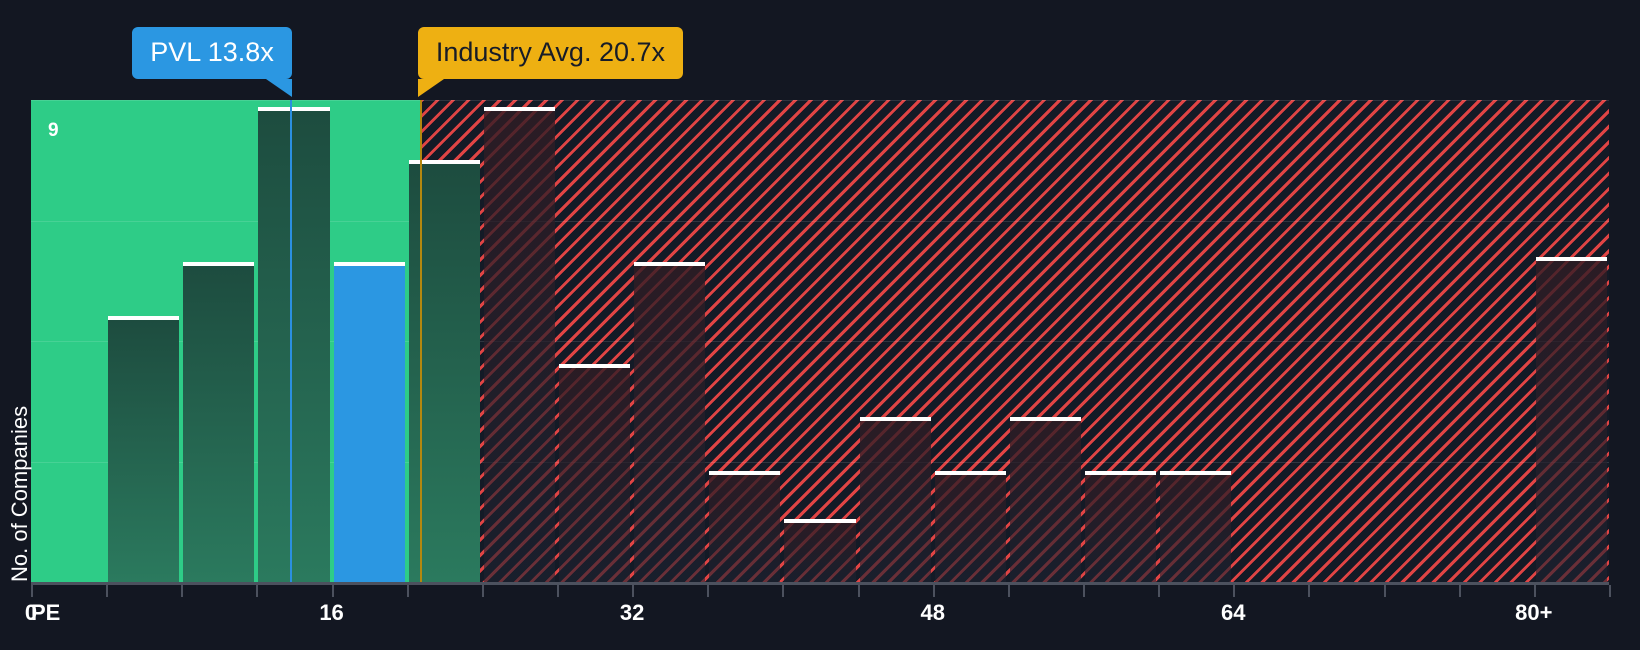 This screenshot has width=1640, height=650. Describe the element at coordinates (331, 612) in the screenshot. I see `x-axis-tick-label: 16` at that location.